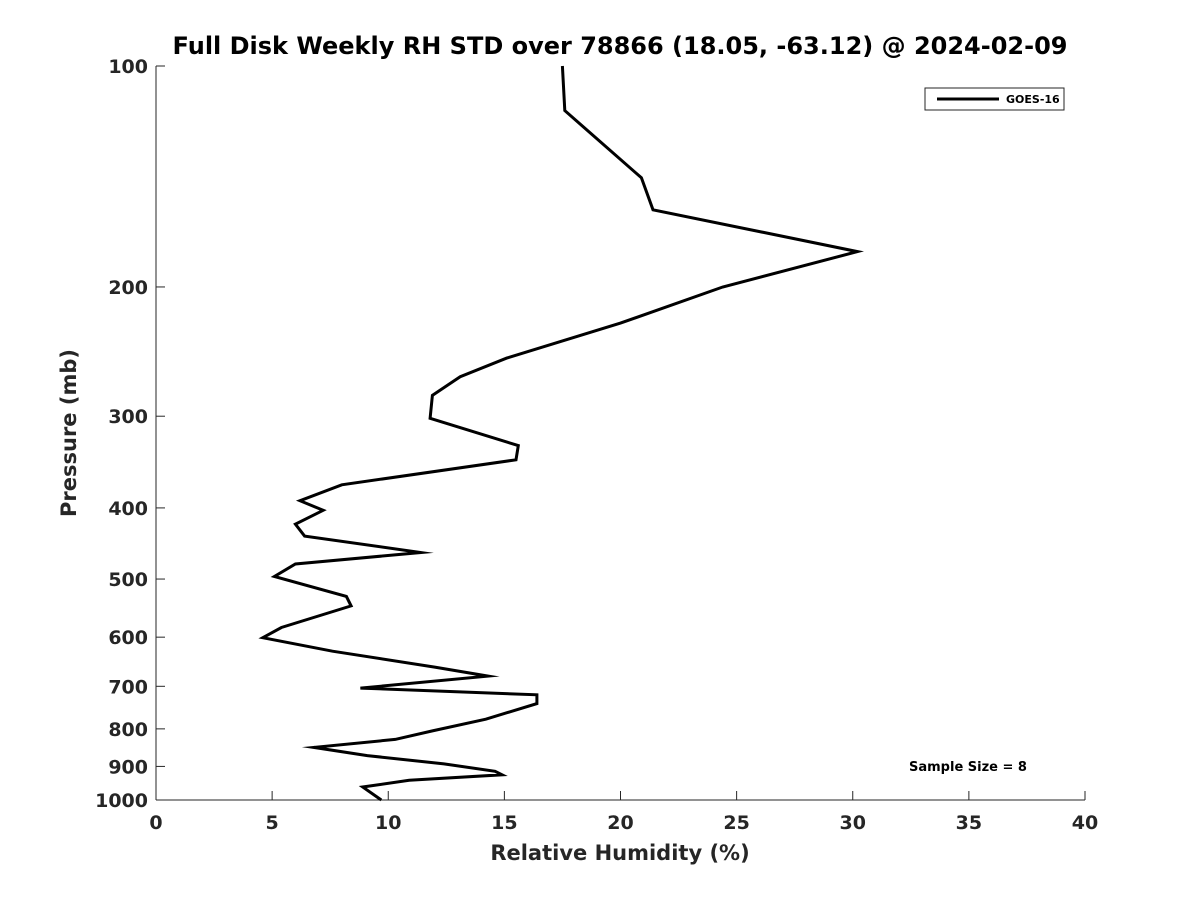  Describe the element at coordinates (128, 509) in the screenshot. I see `y-tick-label: 400` at that location.